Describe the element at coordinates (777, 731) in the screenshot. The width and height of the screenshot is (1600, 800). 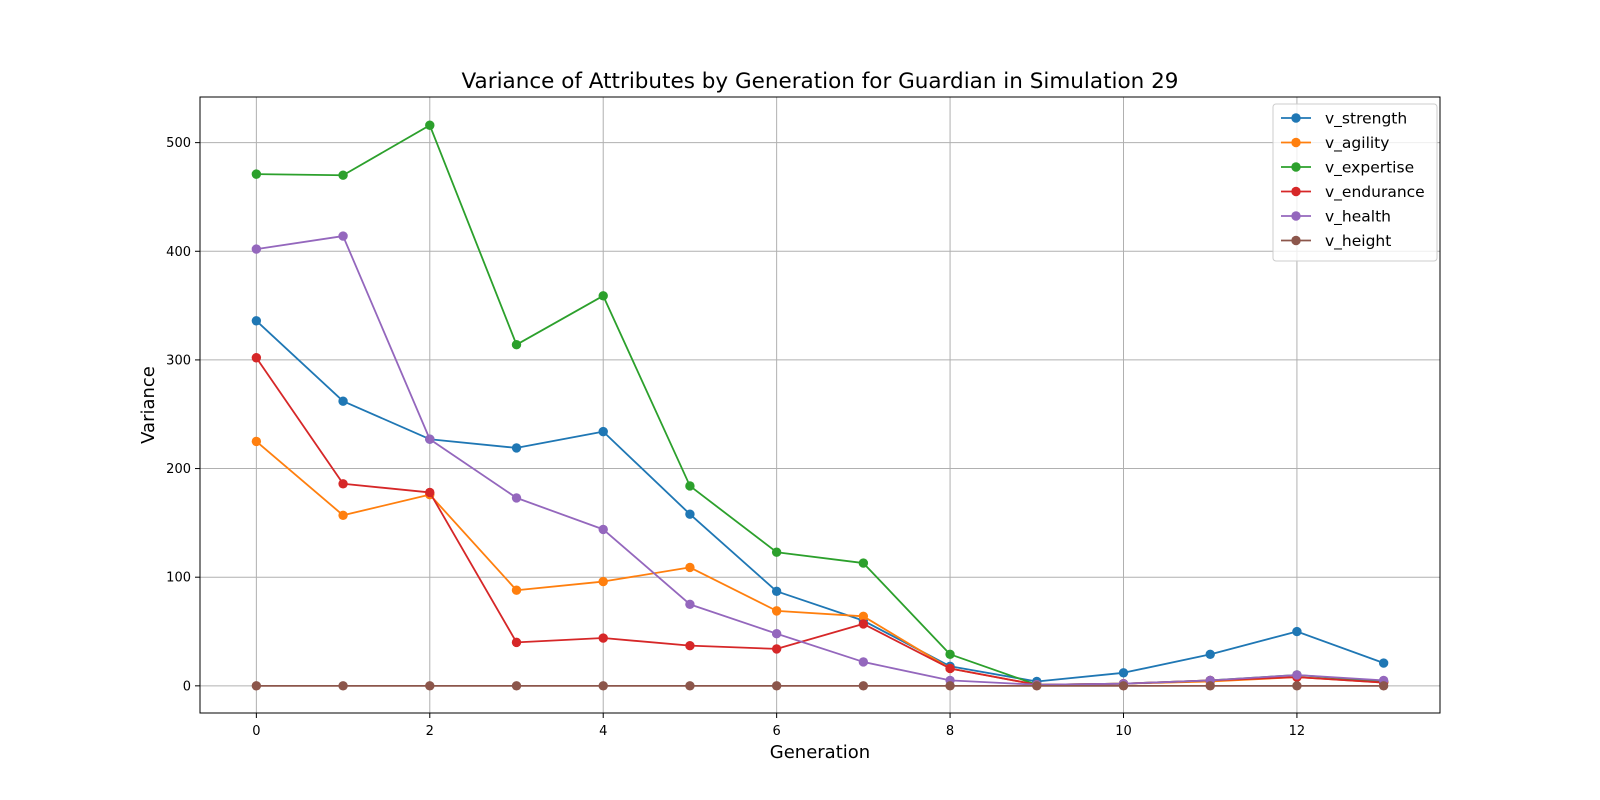
I see `x-tick-label: 6` at that location.